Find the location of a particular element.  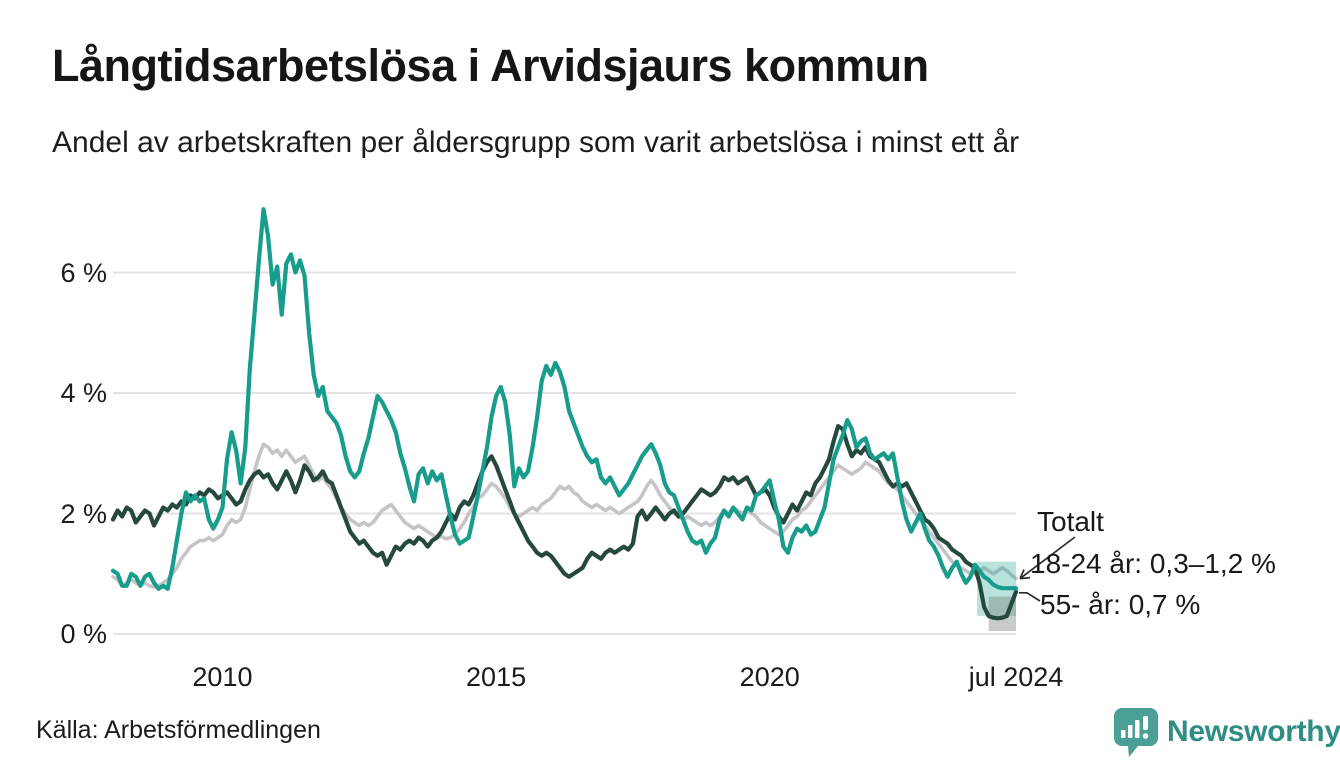

newsworthy-wordmark: Newsworthy is located at coordinates (1253, 731).